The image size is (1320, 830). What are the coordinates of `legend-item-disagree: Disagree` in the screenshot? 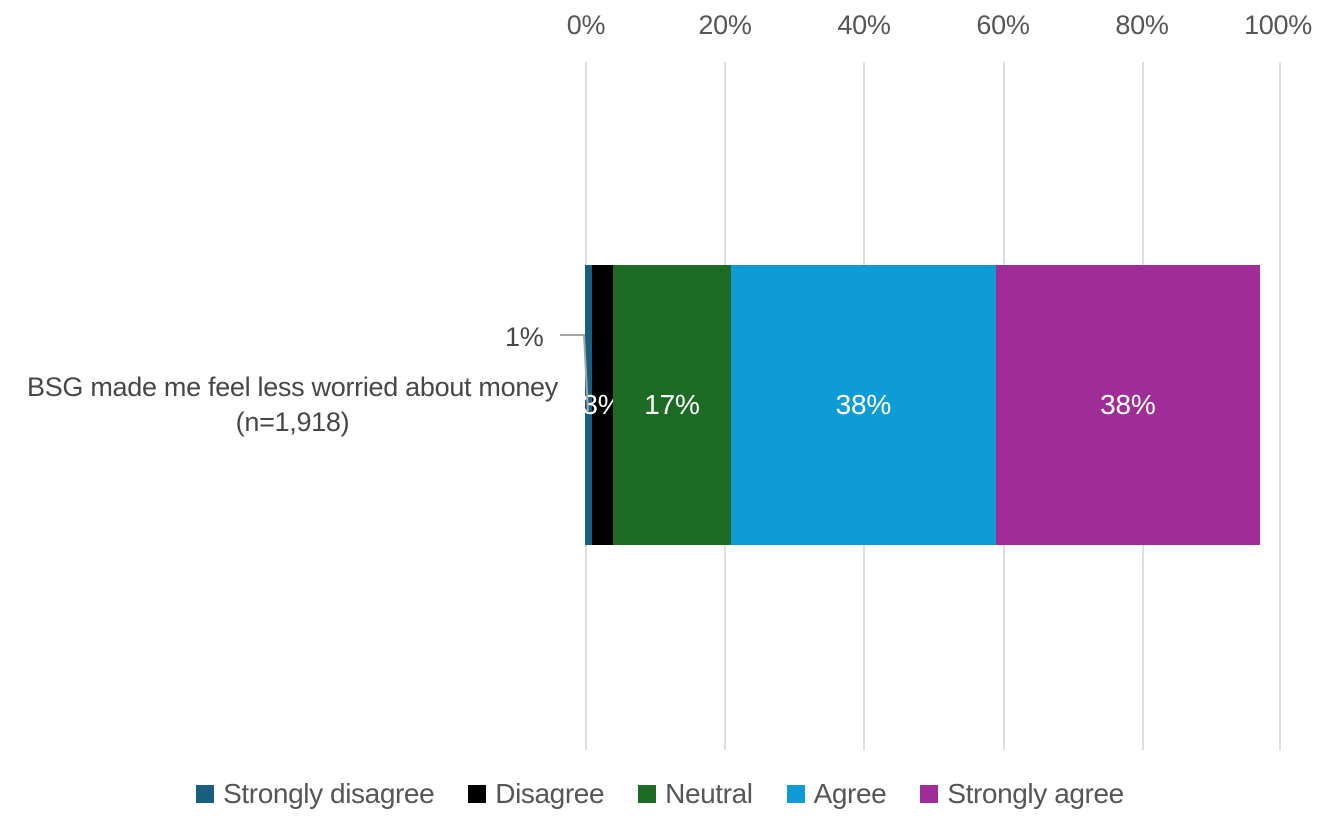 It's located at (536, 794).